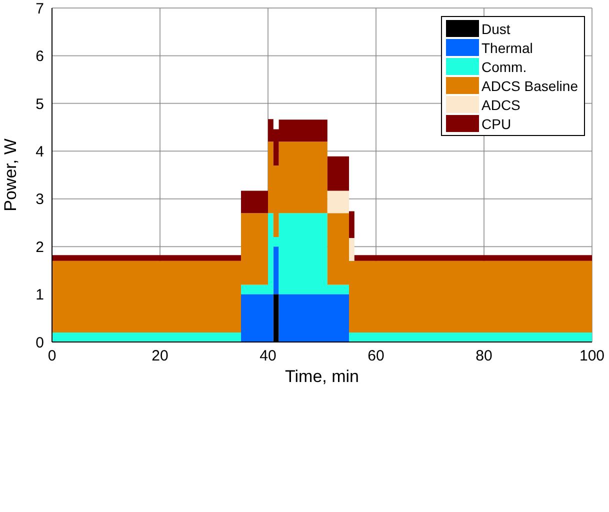  I want to click on legend-label: CPU, so click(497, 124).